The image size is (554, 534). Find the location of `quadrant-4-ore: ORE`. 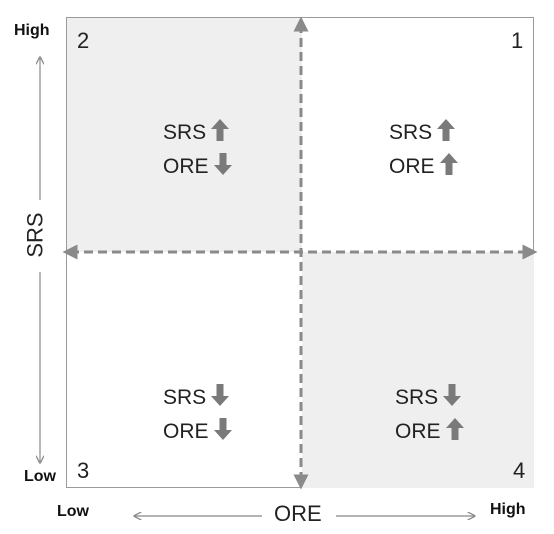

quadrant-4-ore: ORE is located at coordinates (455, 432).